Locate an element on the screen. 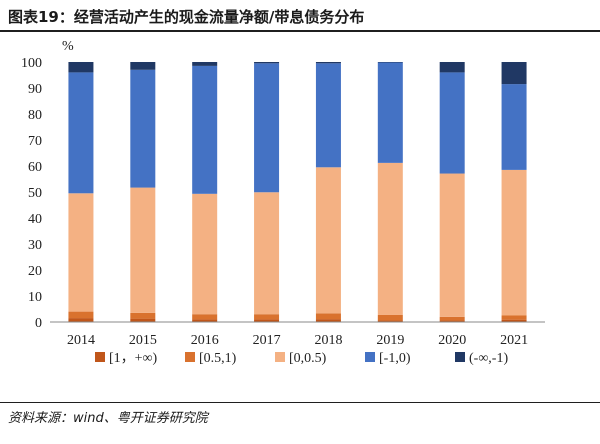 This screenshot has width=600, height=444. footer-divider is located at coordinates (300, 402).